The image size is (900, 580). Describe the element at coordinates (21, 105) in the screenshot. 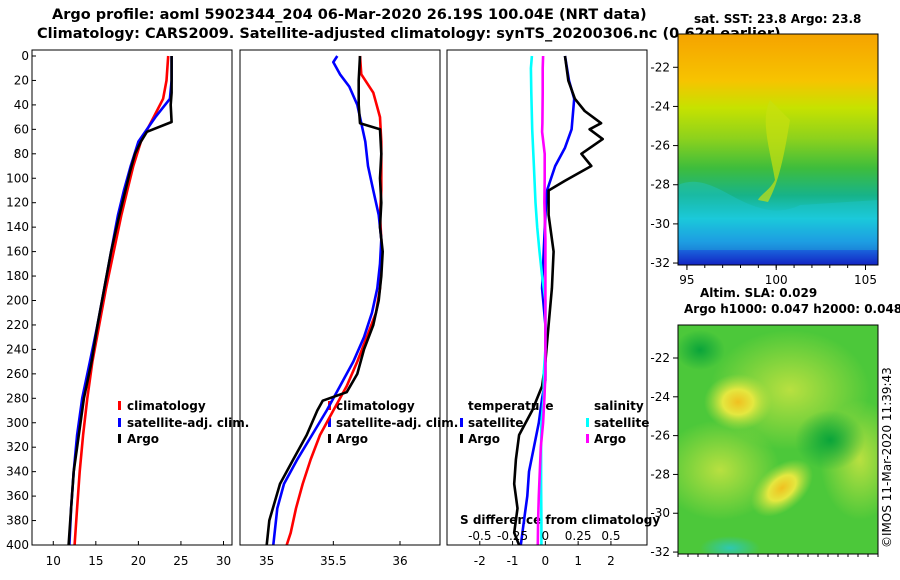

I see `y-tick-label: 40` at that location.